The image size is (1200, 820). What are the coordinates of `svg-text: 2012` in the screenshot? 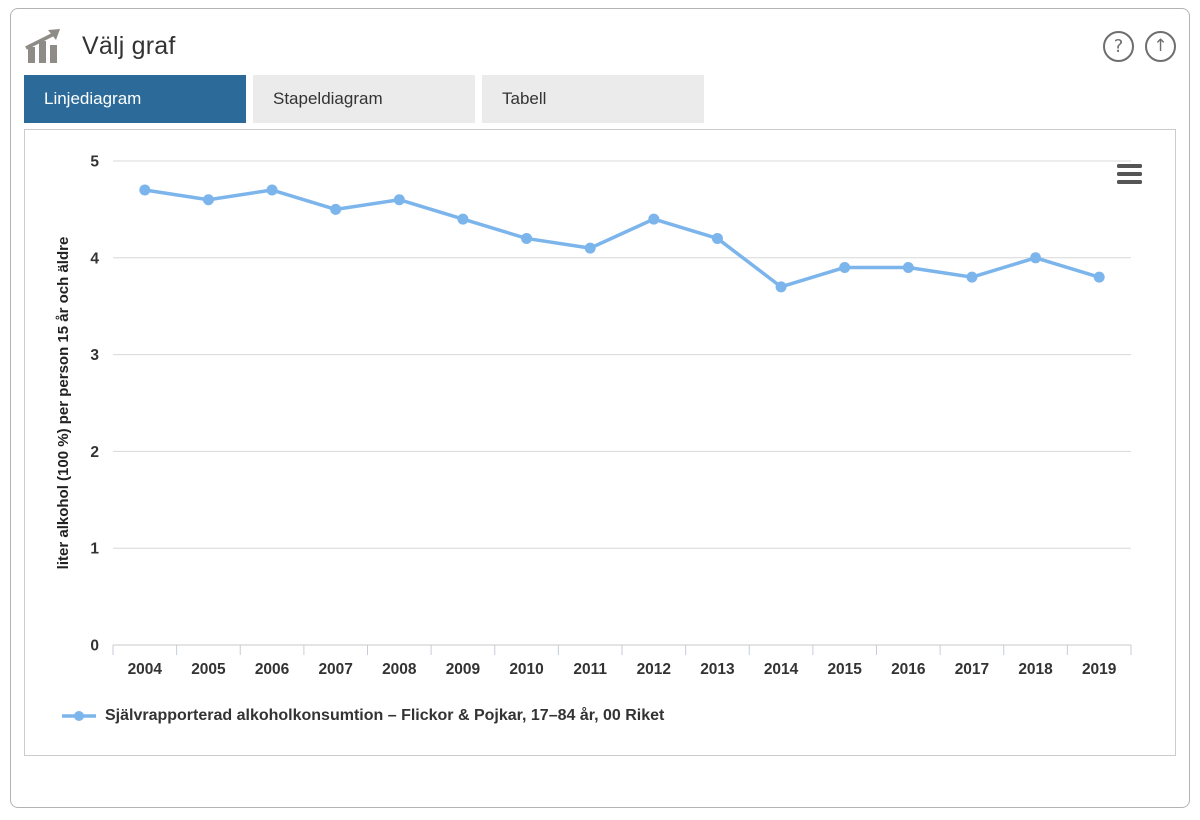 It's located at (654, 669).